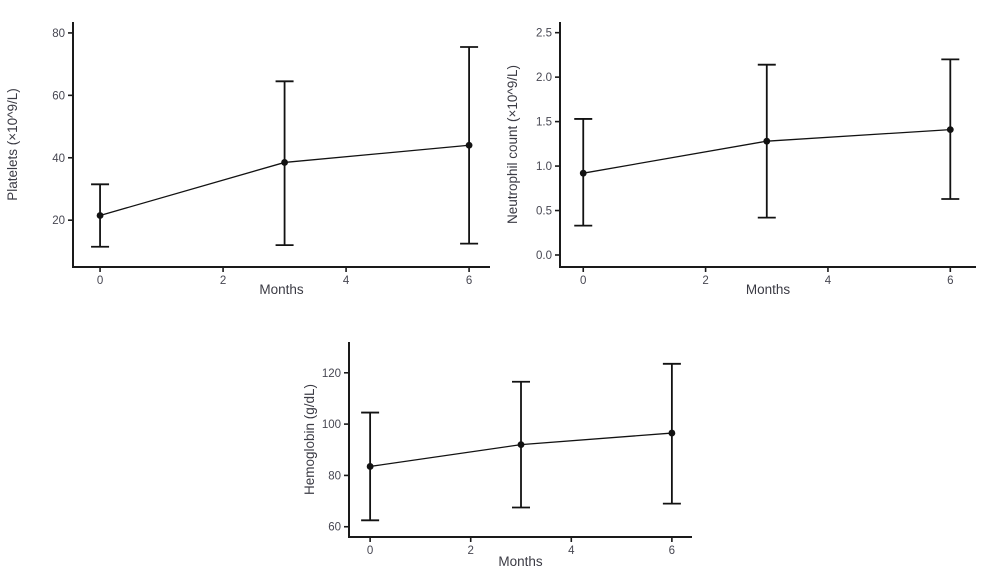 The width and height of the screenshot is (1005, 582). What do you see at coordinates (334, 528) in the screenshot?
I see `hemoglobin-y-tick-label: 60` at bounding box center [334, 528].